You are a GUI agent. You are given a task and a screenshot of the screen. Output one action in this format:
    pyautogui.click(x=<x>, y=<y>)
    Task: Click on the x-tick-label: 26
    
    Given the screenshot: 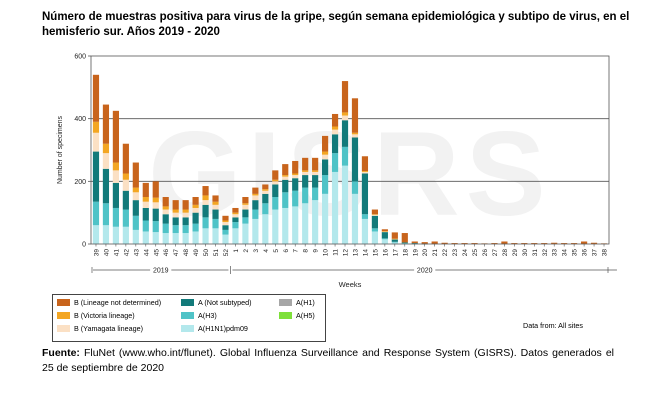 What is the action you would take?
    pyautogui.click(x=485, y=253)
    